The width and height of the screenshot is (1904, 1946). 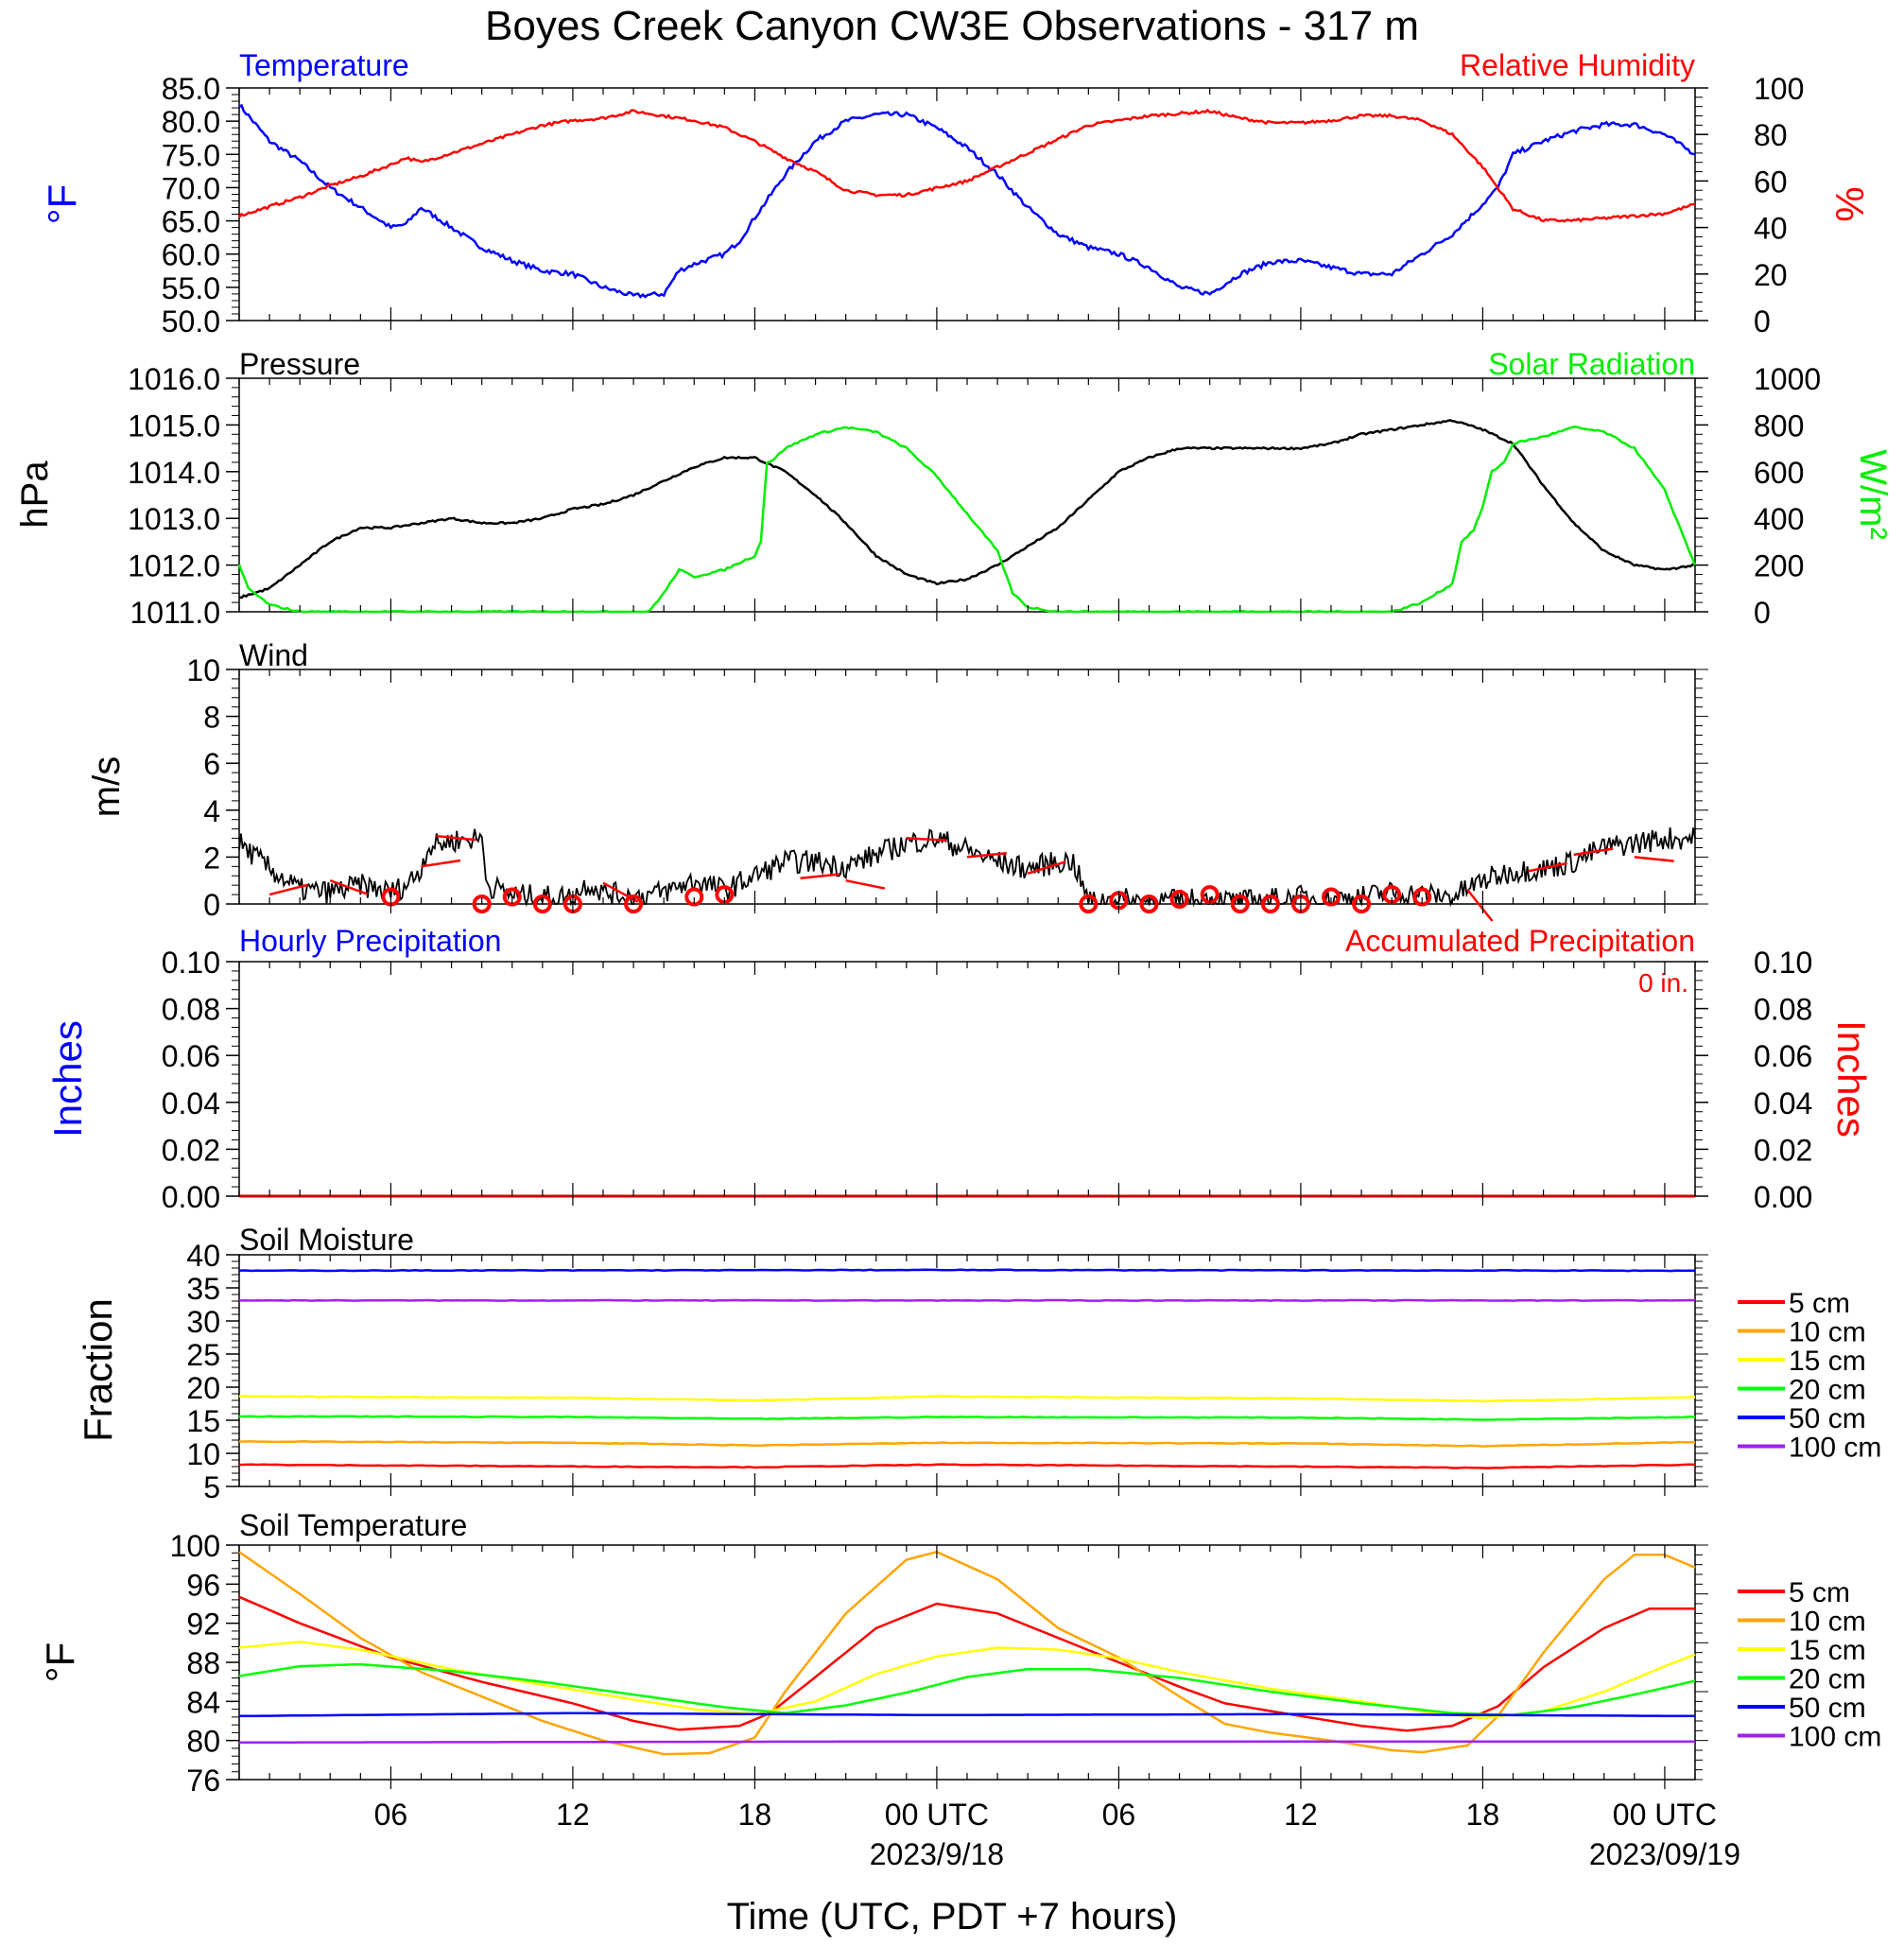 I want to click on soil-moisture-frame, so click(x=967, y=1371).